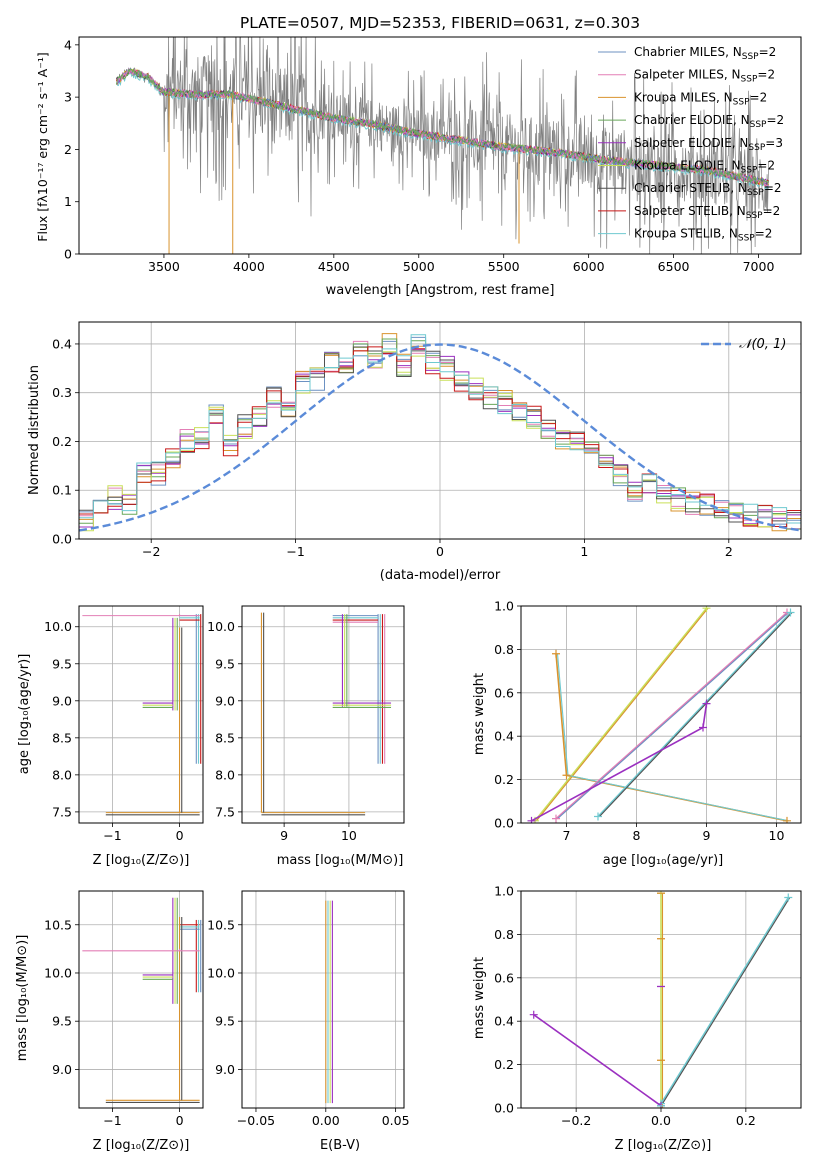 The width and height of the screenshot is (819, 1170). I want to click on weight-Z-ytick-label: 0.2, so click(504, 1064).